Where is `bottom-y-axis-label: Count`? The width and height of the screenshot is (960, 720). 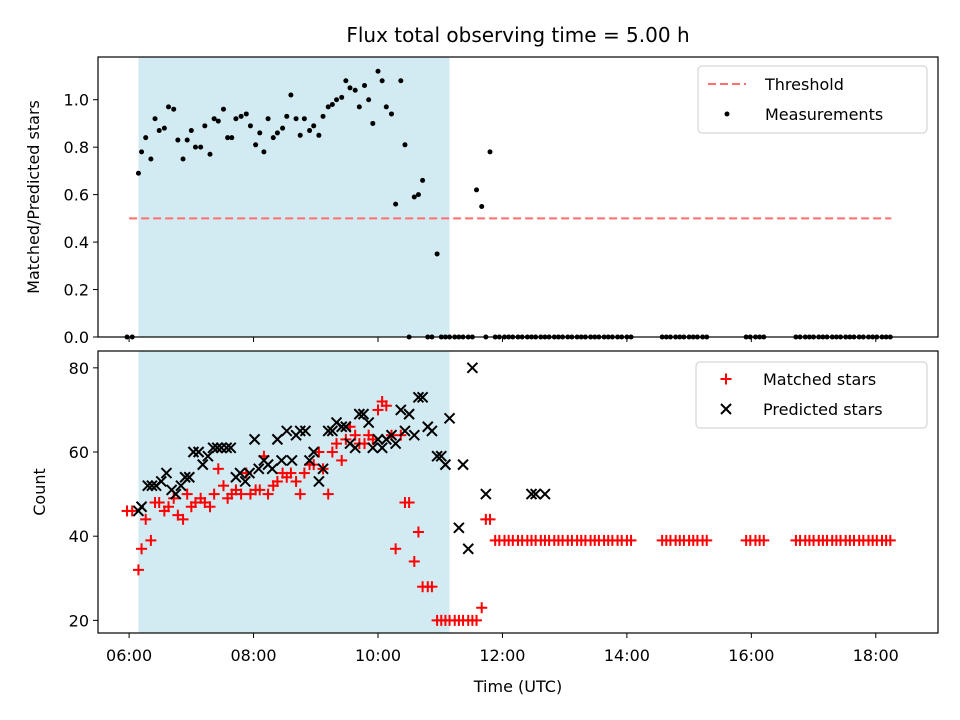 bottom-y-axis-label: Count is located at coordinates (39, 492).